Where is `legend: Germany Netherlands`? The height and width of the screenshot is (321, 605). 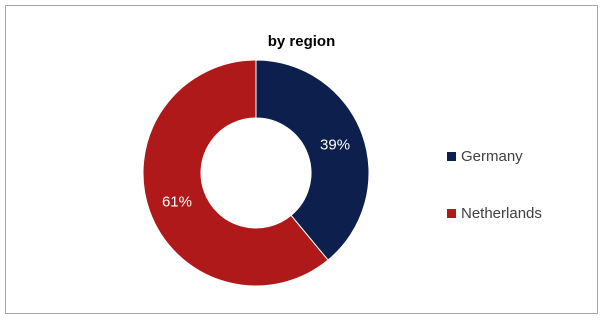
legend: Germany Netherlands is located at coordinates (494, 203).